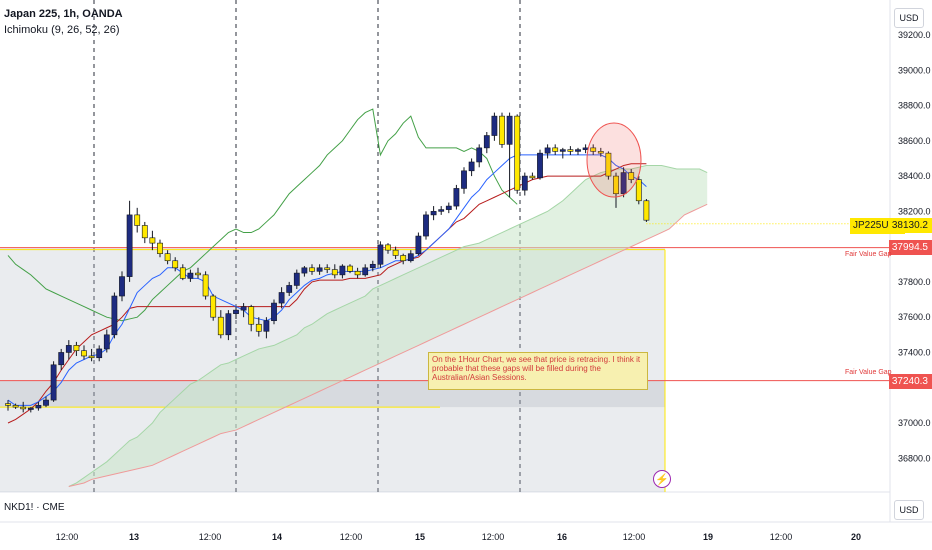  What do you see at coordinates (662, 479) in the screenshot?
I see `lightning-icon: ⚡` at bounding box center [662, 479].